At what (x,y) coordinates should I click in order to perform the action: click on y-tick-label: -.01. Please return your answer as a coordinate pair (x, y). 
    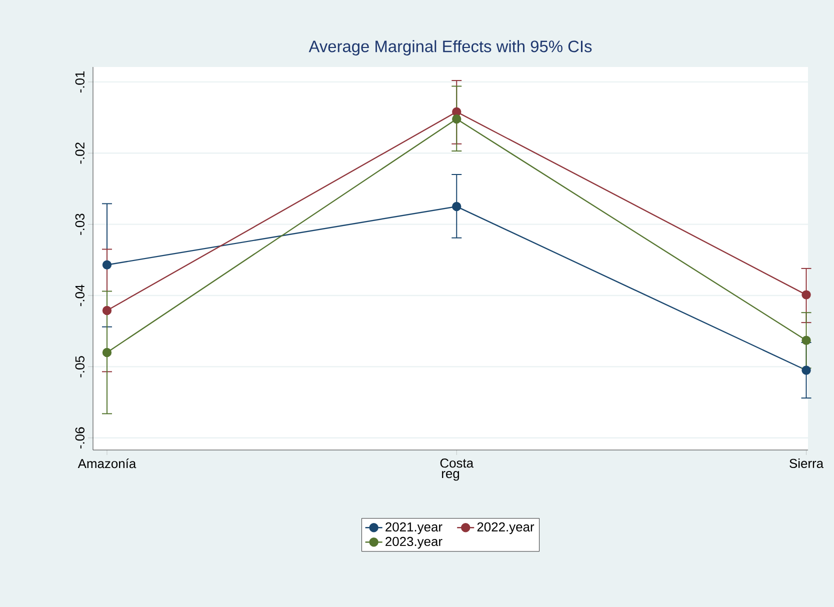
    Looking at the image, I should click on (79, 82).